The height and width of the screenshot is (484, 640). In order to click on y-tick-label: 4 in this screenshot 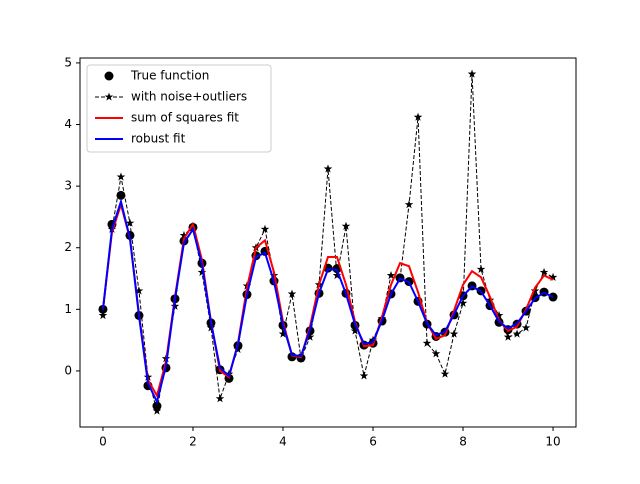, I will do `click(68, 124)`.